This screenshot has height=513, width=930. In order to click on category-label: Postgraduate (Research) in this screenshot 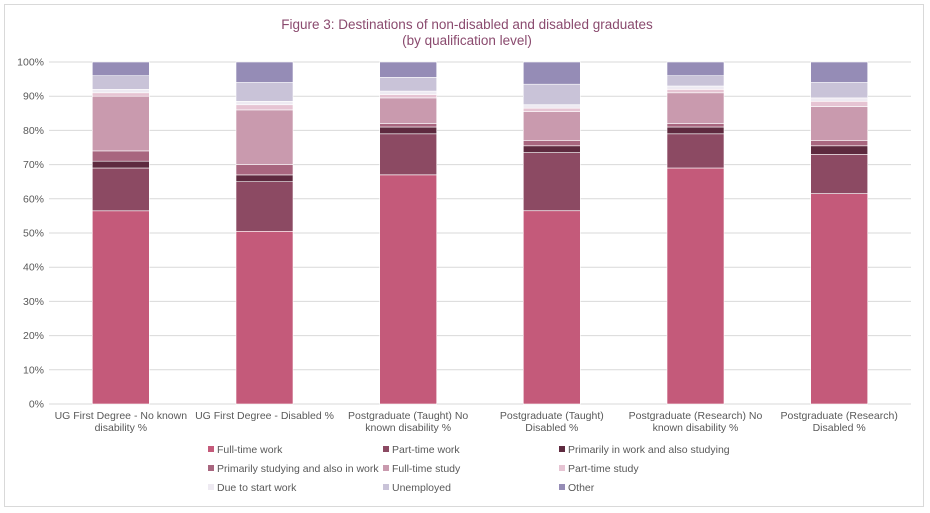, I will do `click(839, 416)`.